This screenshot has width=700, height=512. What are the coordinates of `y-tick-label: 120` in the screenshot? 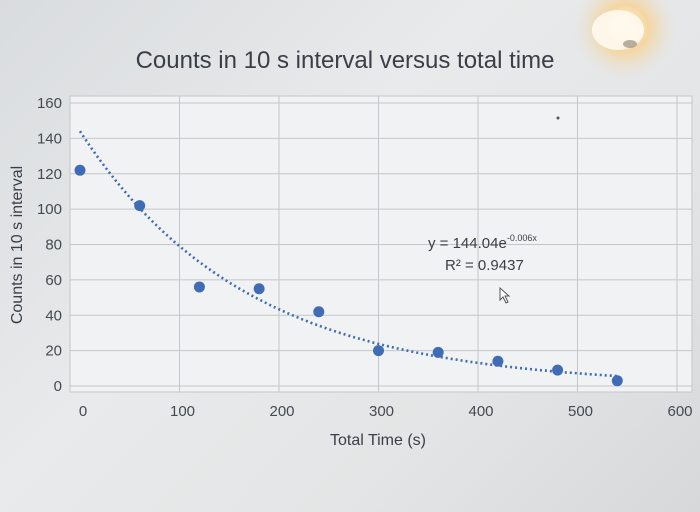 It's located at (49, 174).